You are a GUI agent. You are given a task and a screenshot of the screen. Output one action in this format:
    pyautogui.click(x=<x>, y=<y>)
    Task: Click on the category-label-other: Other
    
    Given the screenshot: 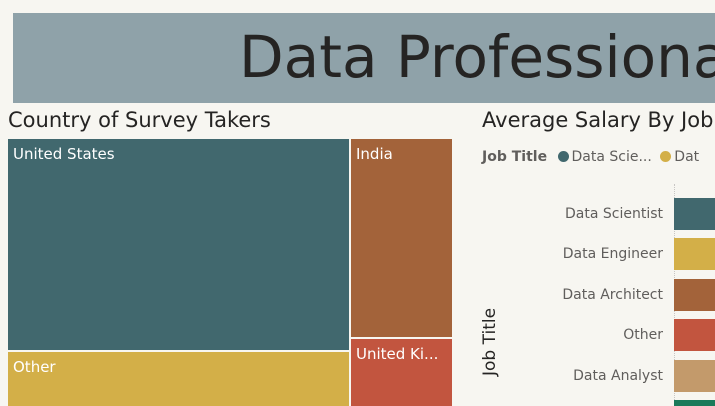 What is the action you would take?
    pyautogui.click(x=643, y=335)
    